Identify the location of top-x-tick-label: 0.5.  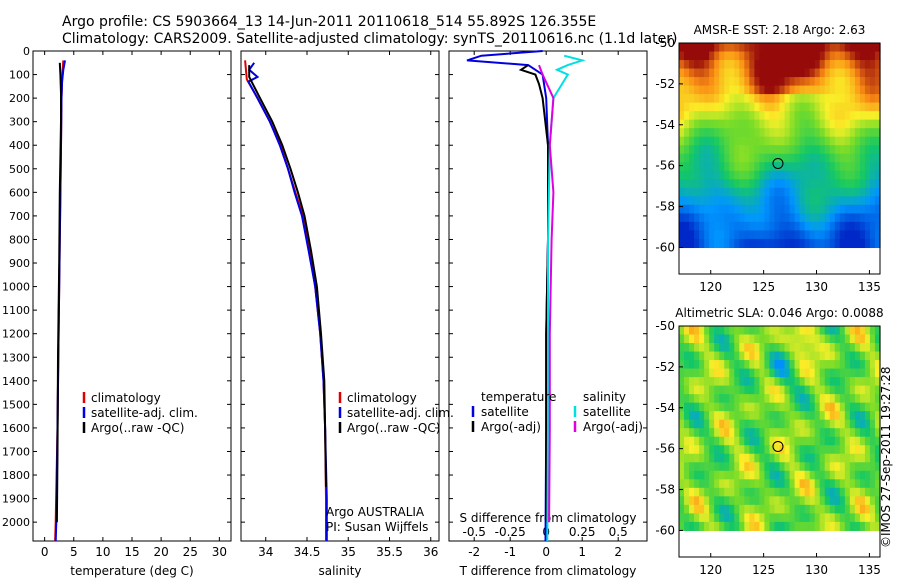
(618, 532).